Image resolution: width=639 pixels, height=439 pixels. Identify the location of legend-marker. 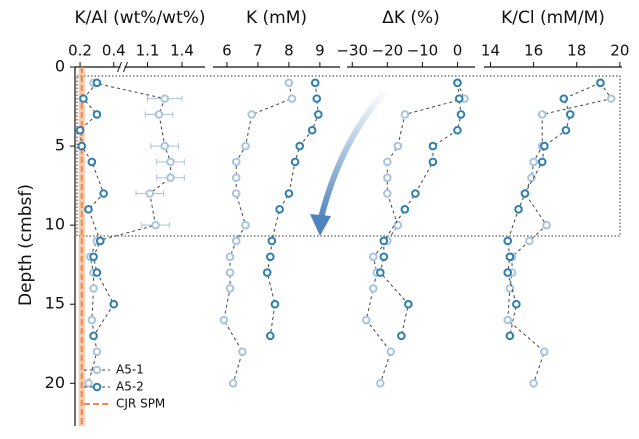
(97, 387).